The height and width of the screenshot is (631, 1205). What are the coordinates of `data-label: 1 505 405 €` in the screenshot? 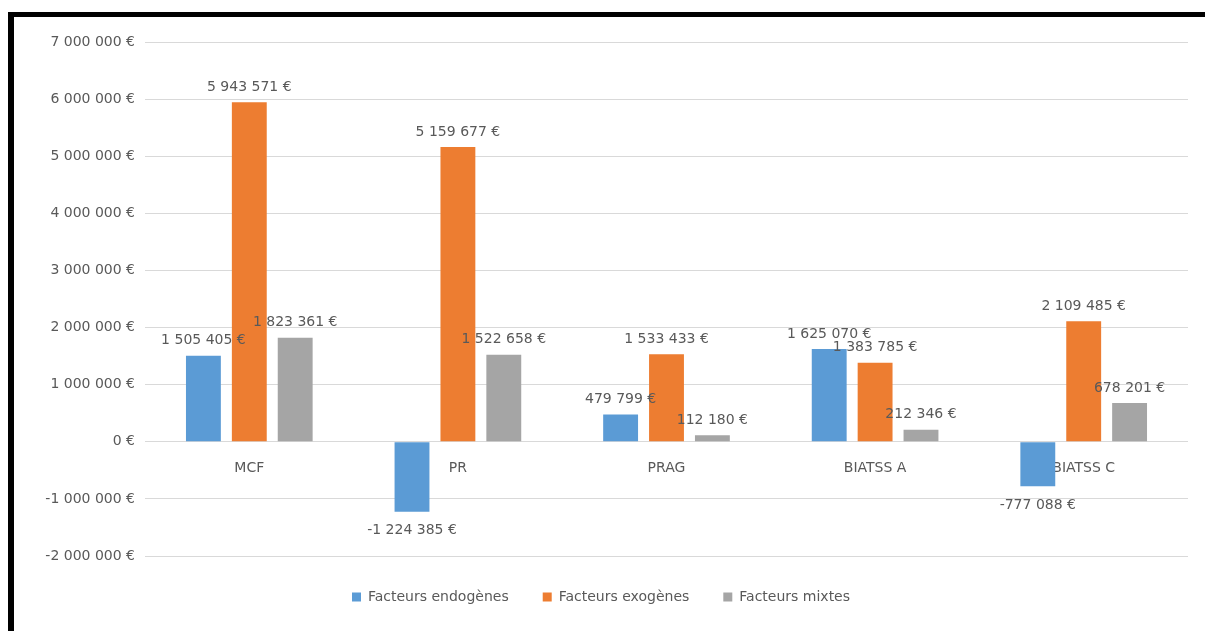 It's located at (203, 339).